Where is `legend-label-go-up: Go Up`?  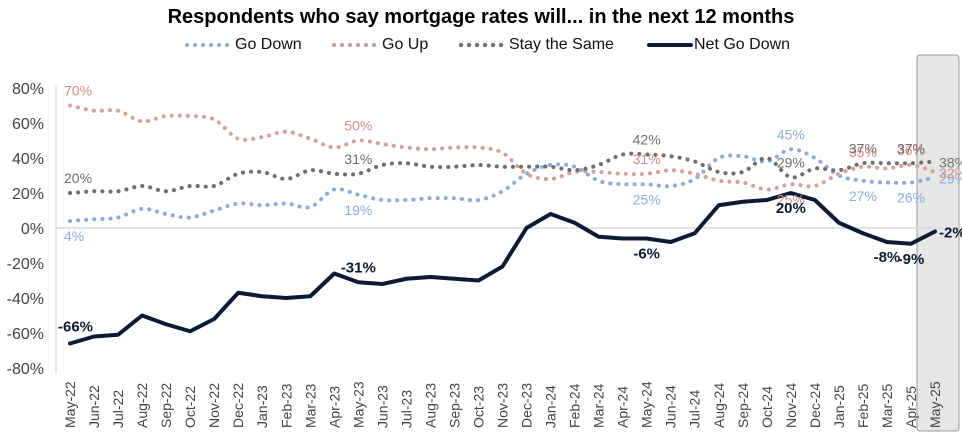
legend-label-go-up: Go Up is located at coordinates (405, 44).